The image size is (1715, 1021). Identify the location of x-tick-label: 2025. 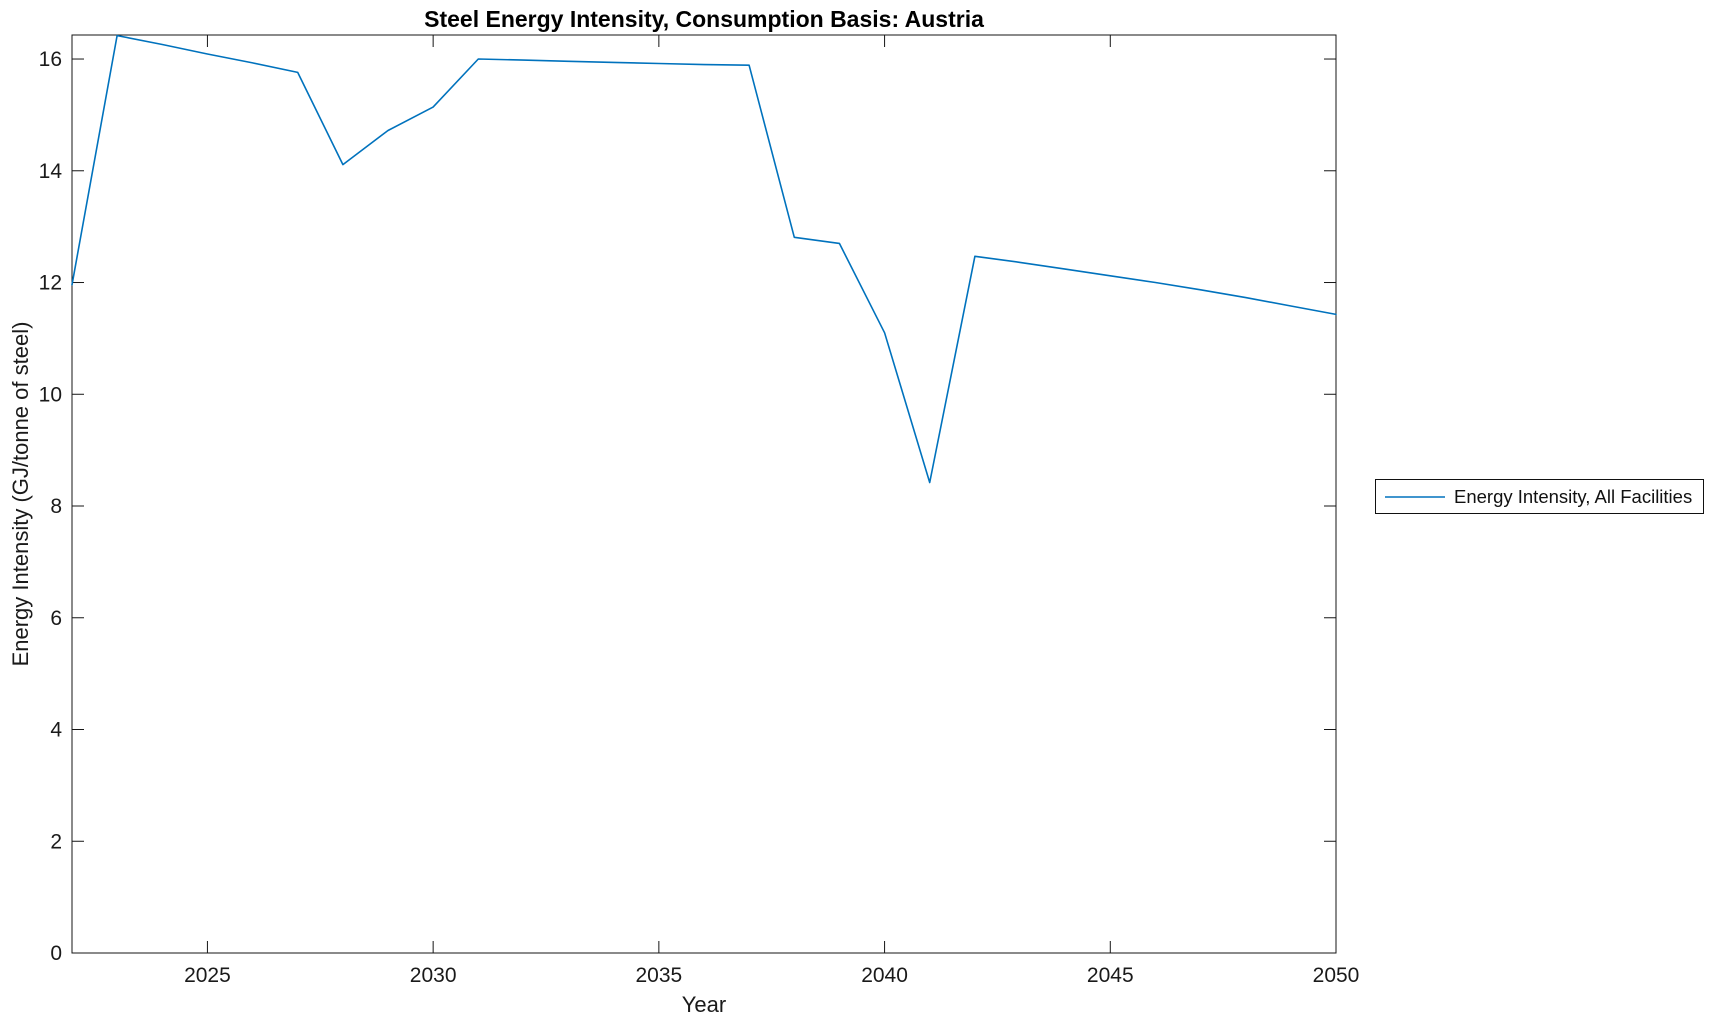
(207, 975).